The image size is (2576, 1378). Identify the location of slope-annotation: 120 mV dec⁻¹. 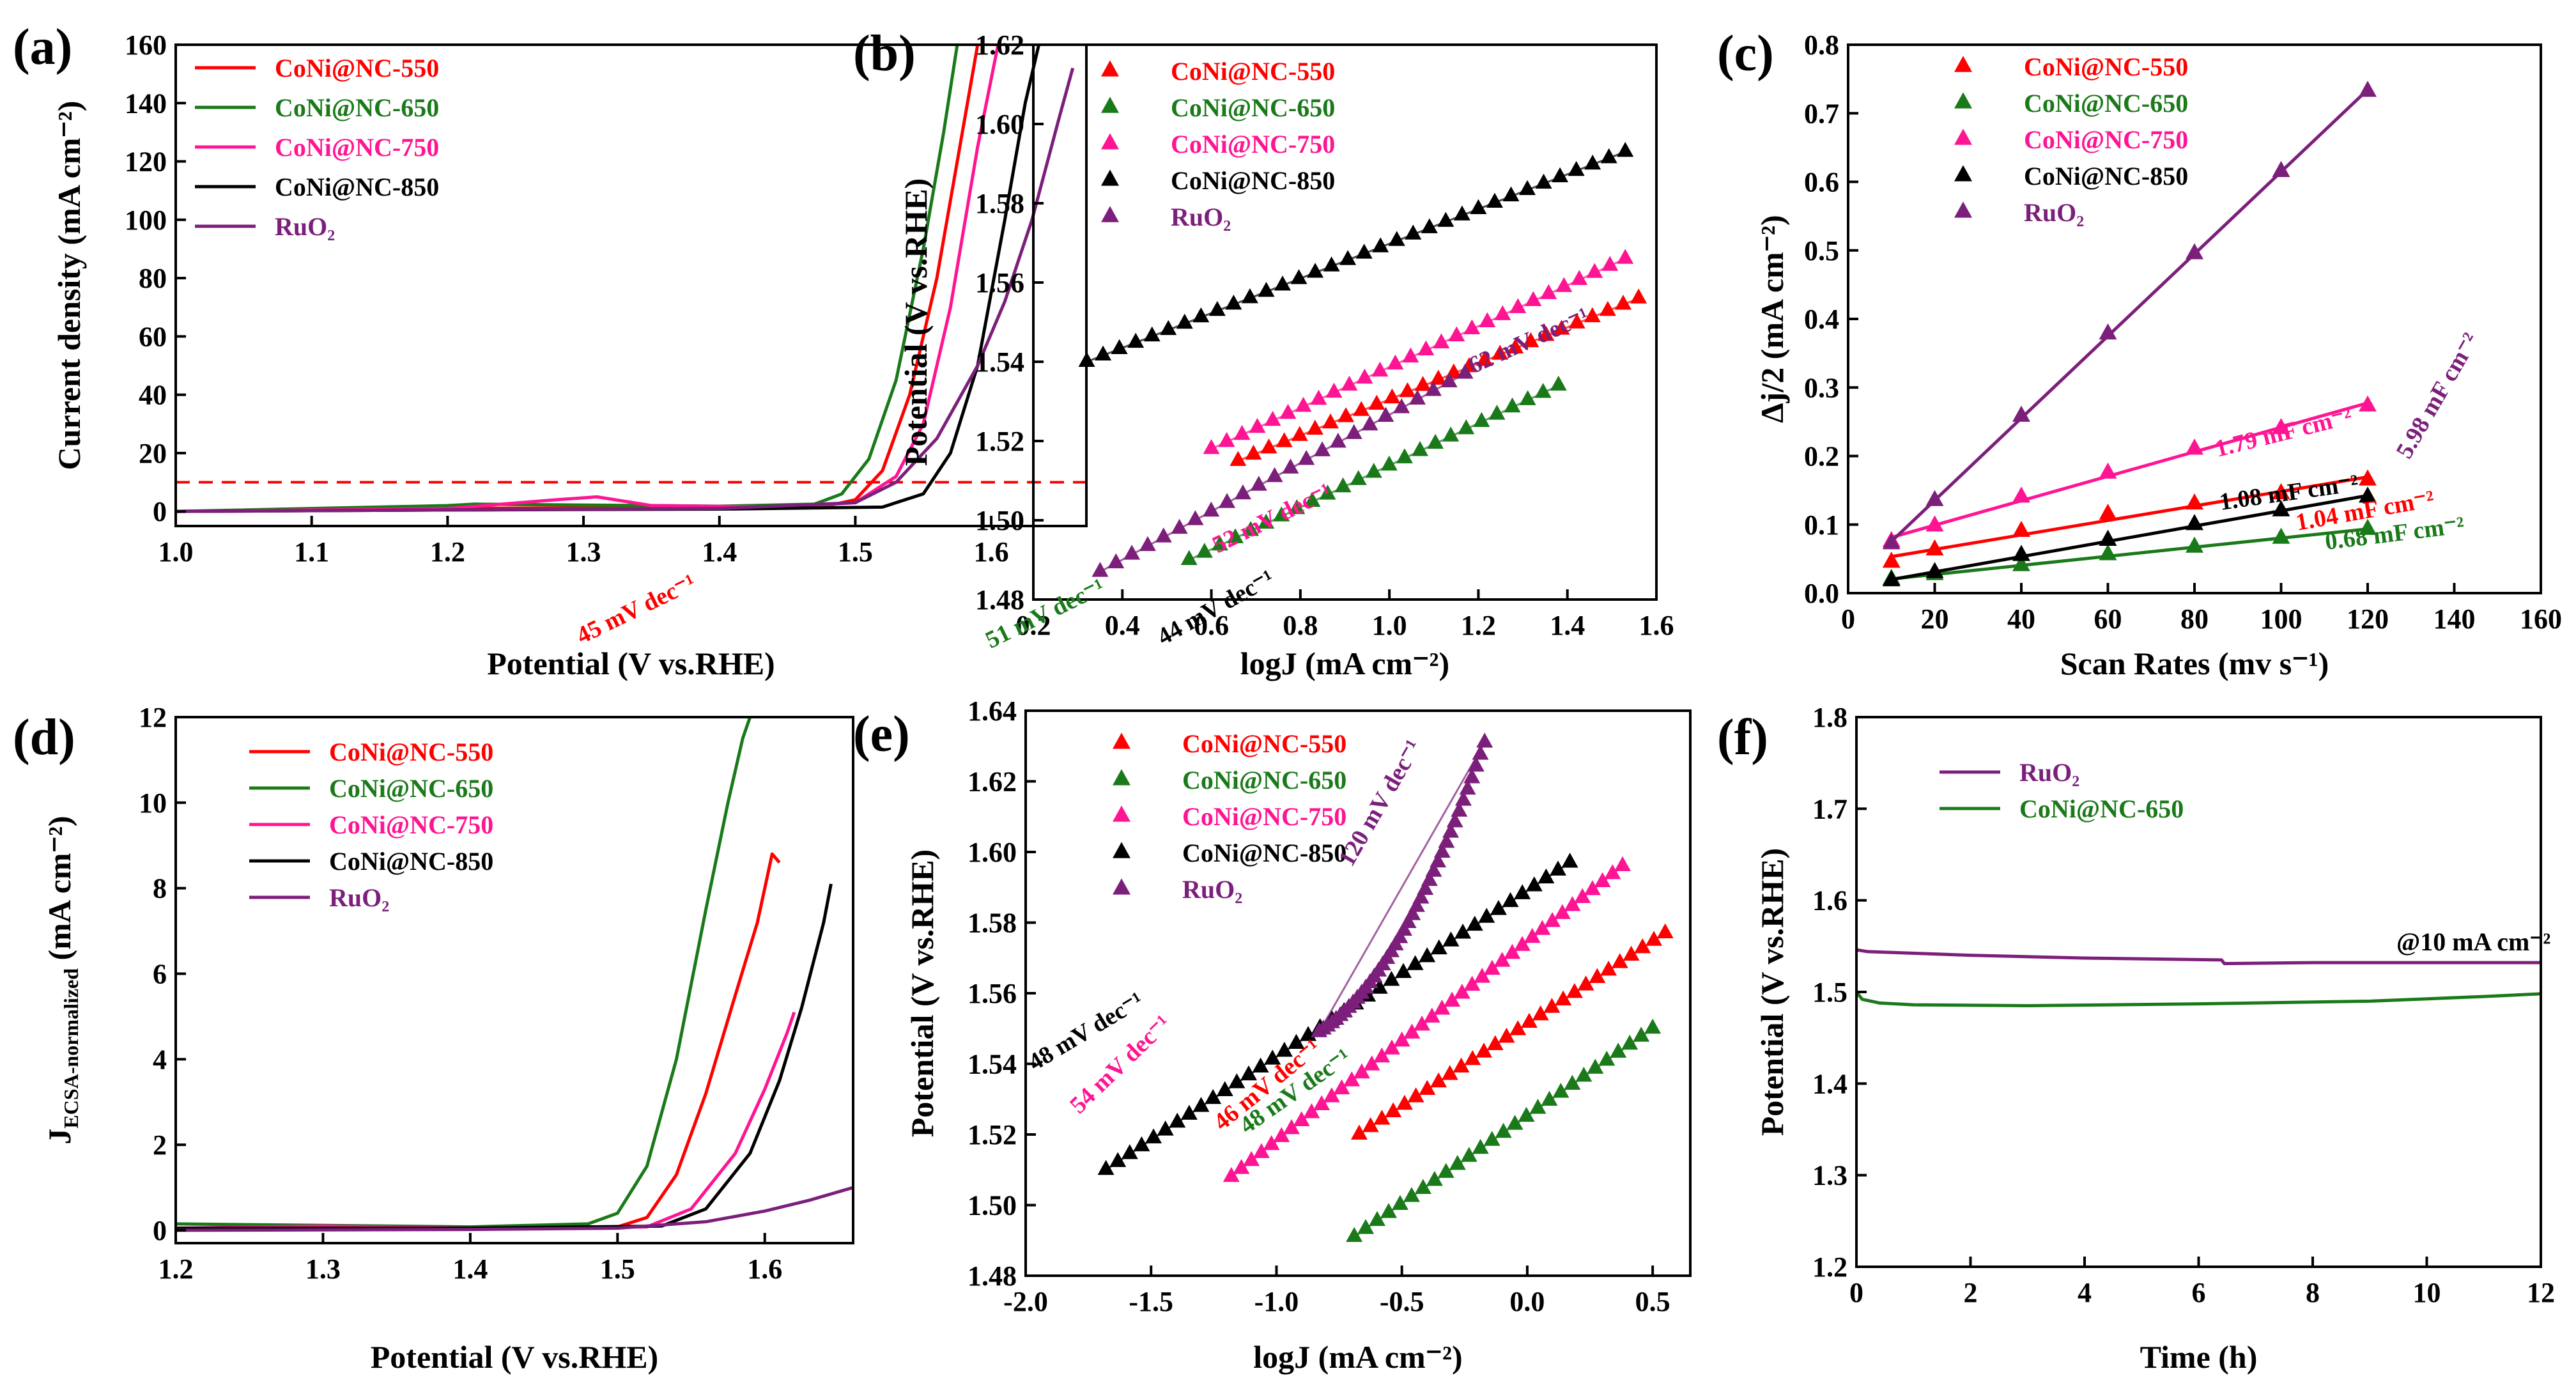
(1380, 803).